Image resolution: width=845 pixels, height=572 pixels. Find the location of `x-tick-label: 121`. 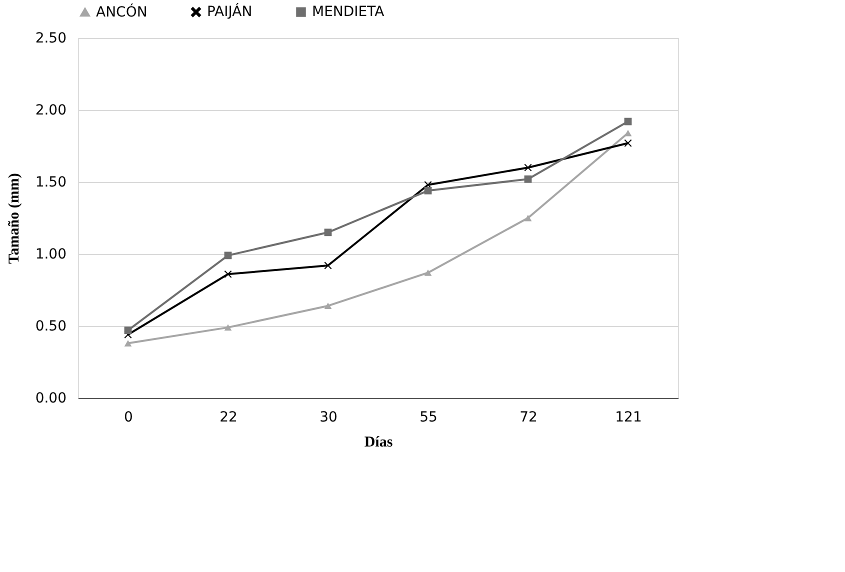

x-tick-label: 121 is located at coordinates (628, 418).